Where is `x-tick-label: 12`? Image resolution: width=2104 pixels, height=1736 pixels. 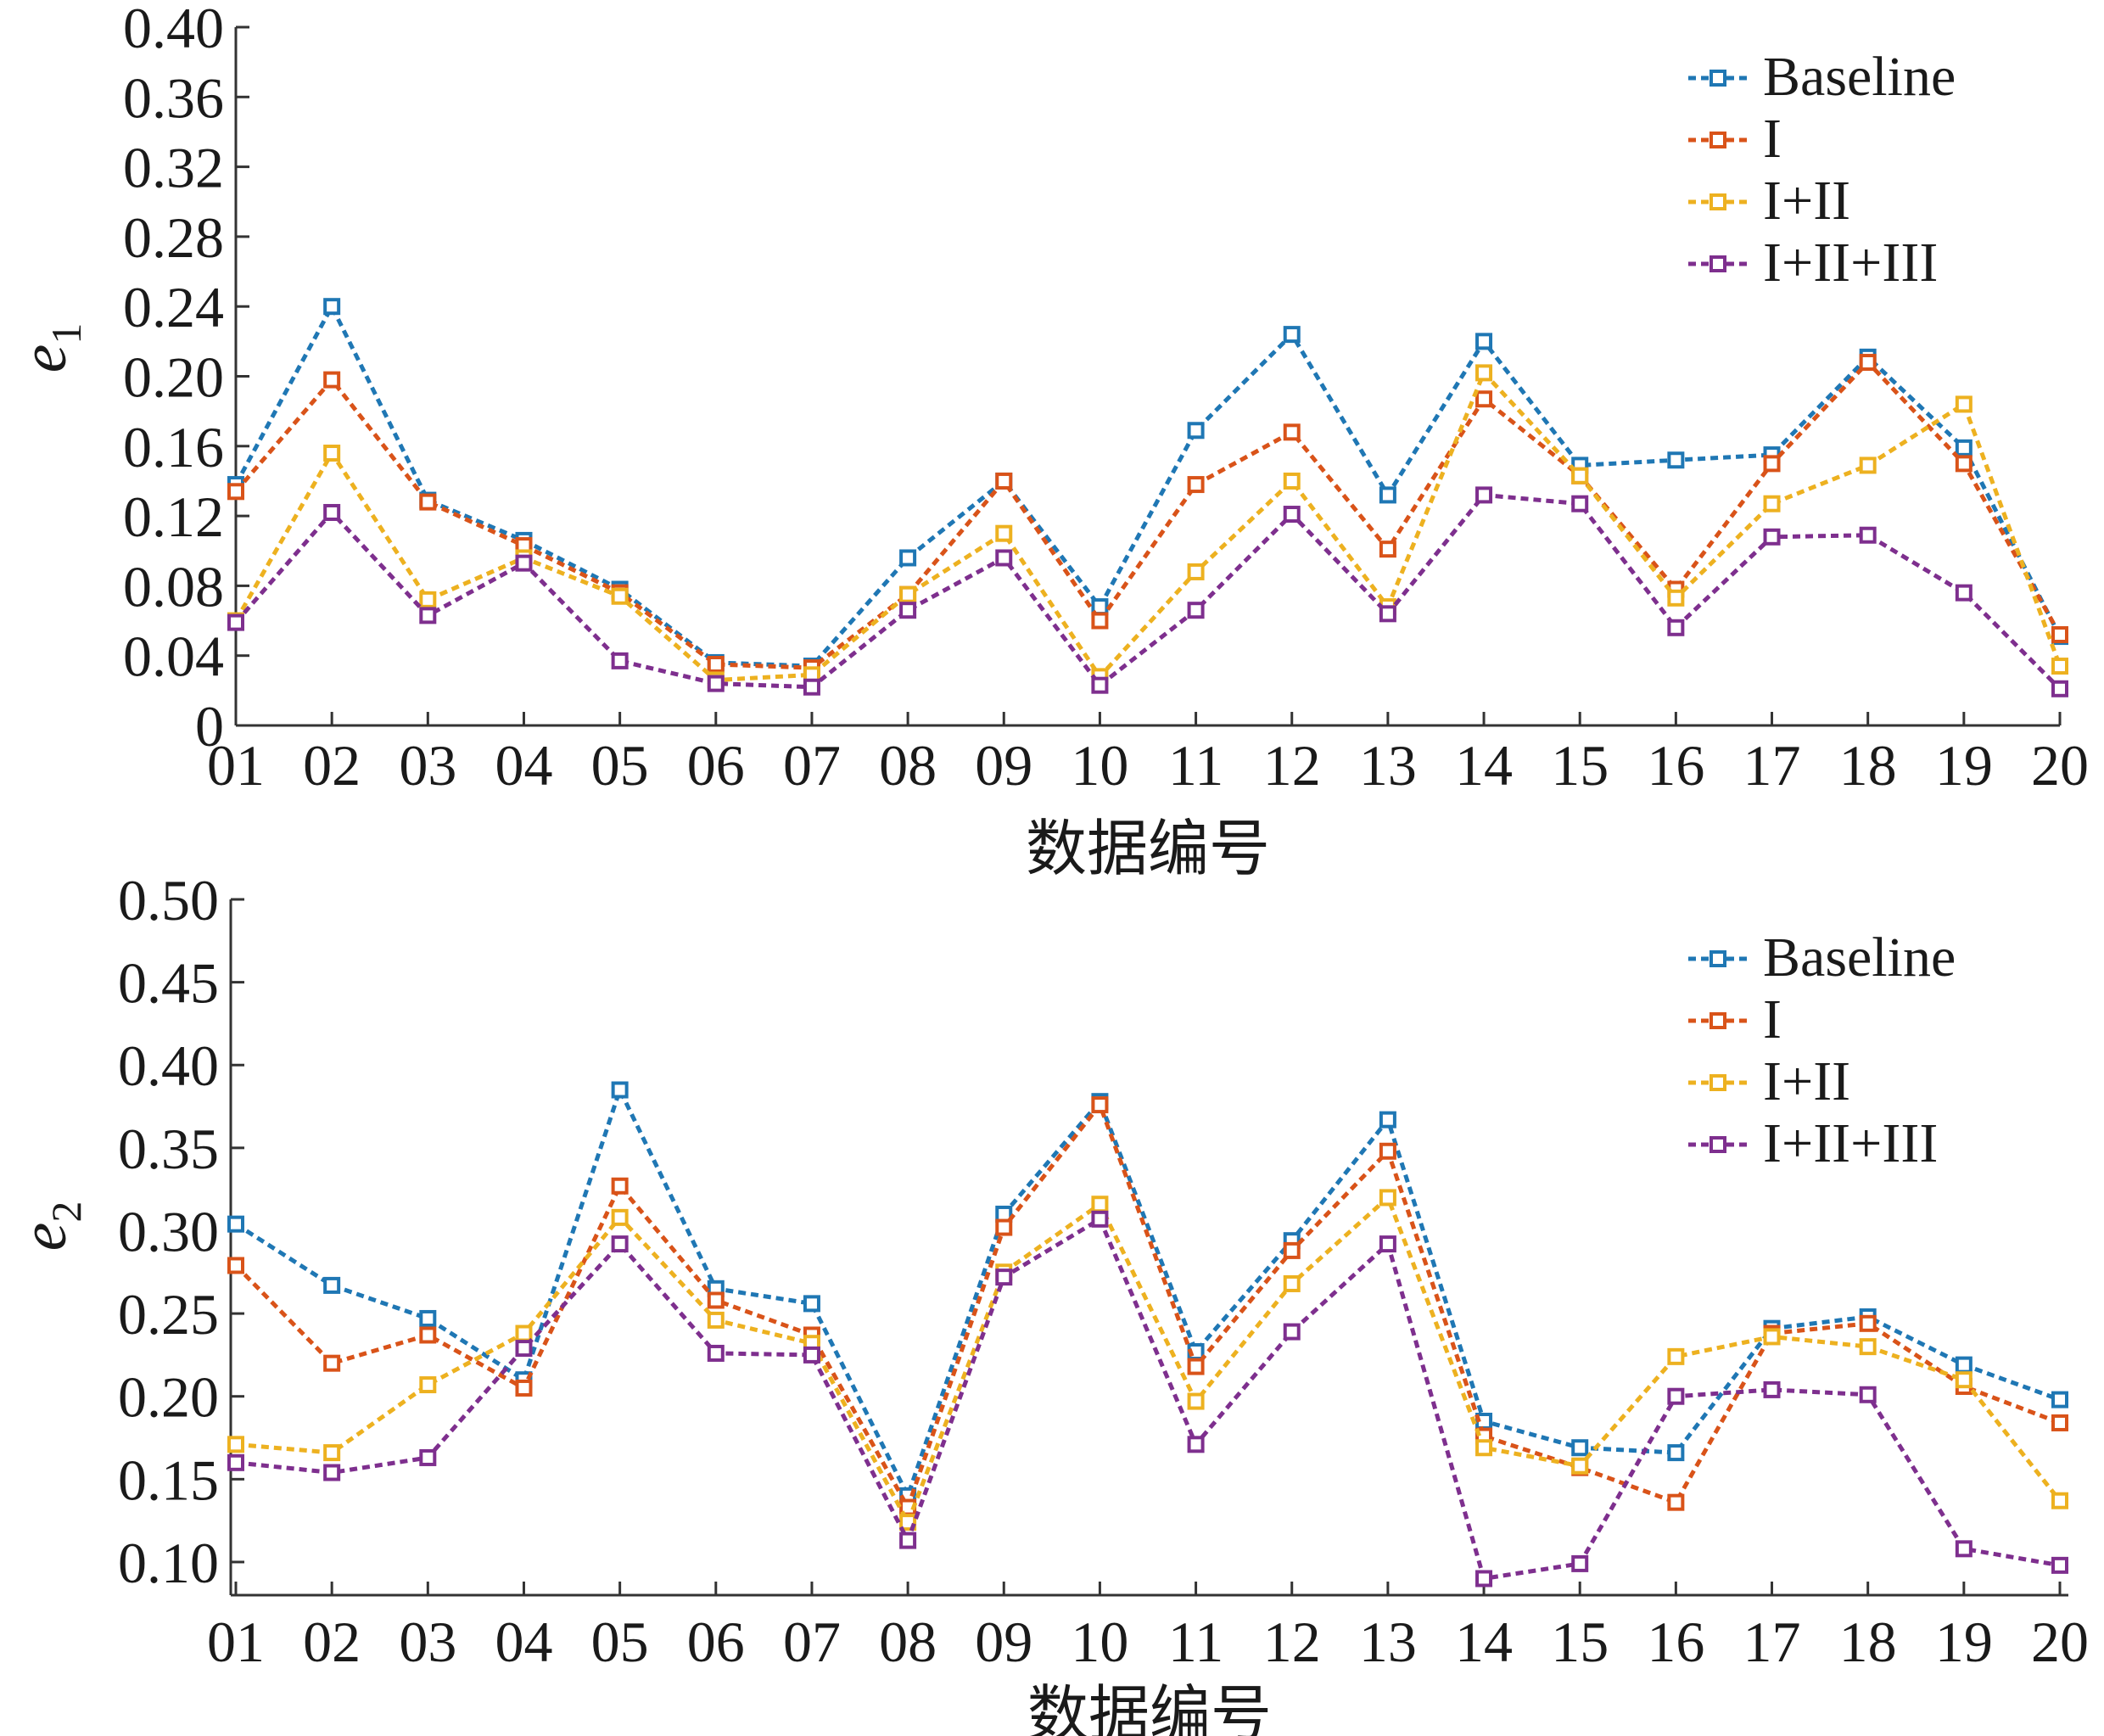
x-tick-label: 12 is located at coordinates (1292, 765).